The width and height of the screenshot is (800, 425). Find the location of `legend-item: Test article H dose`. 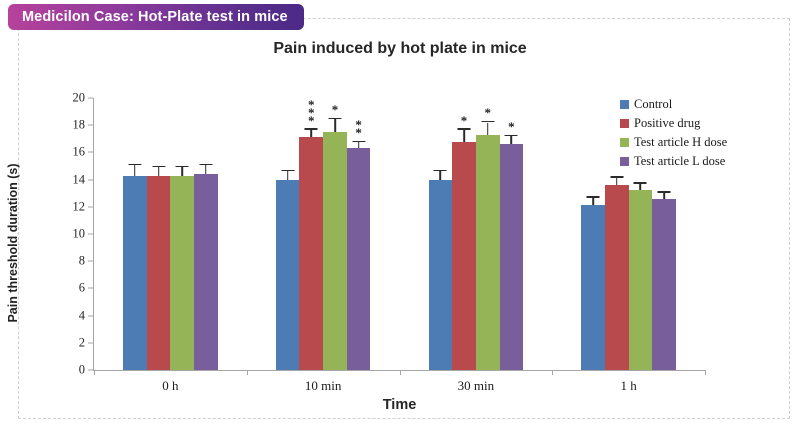

legend-item: Test article H dose is located at coordinates (707, 142).